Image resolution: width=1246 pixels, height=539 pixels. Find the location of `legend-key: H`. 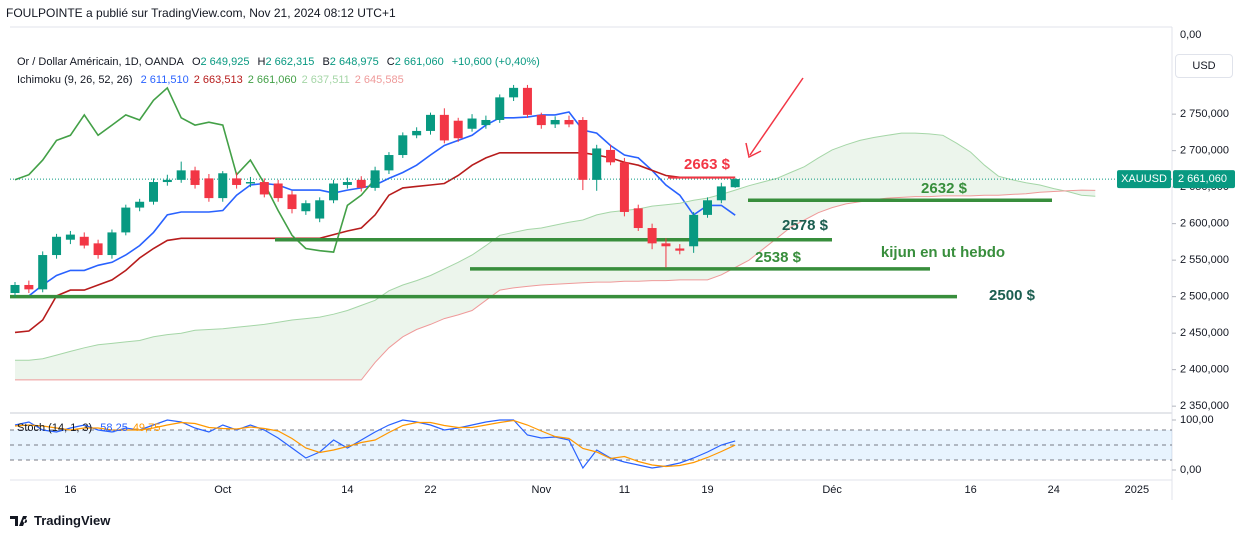

legend-key: H is located at coordinates (261, 62).